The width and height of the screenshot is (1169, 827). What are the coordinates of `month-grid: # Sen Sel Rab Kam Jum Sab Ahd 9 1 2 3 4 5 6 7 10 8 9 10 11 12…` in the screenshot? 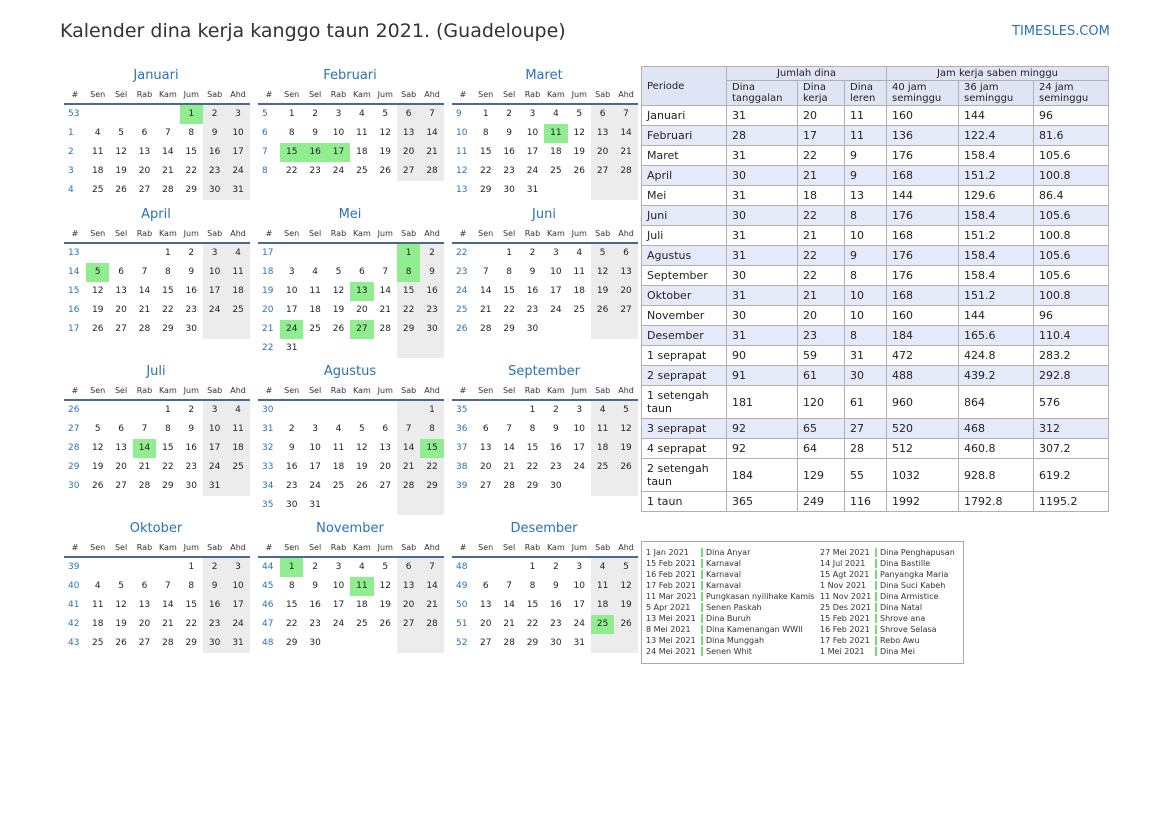 It's located at (545, 143).